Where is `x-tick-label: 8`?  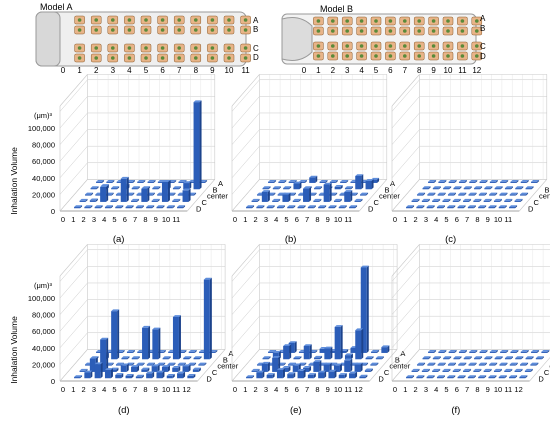 x-tick-label: 8 is located at coordinates (145, 389).